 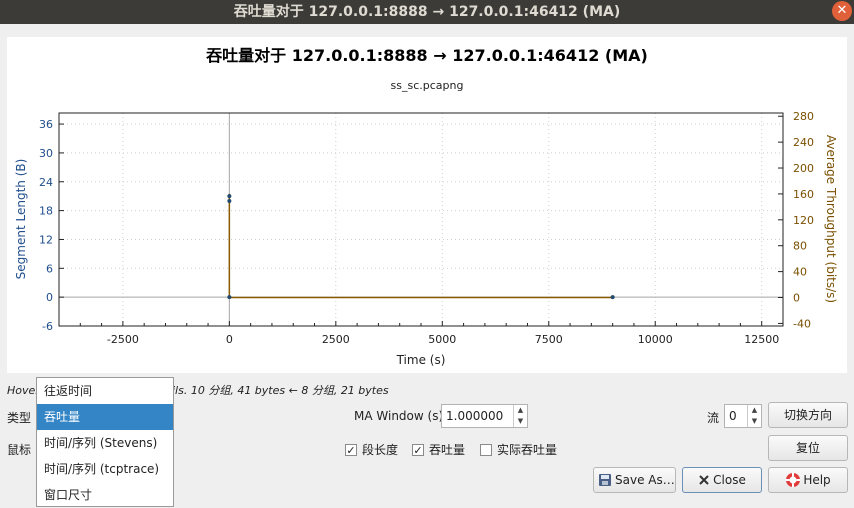 I want to click on throughput-label: 吞吐量, so click(x=447, y=450).